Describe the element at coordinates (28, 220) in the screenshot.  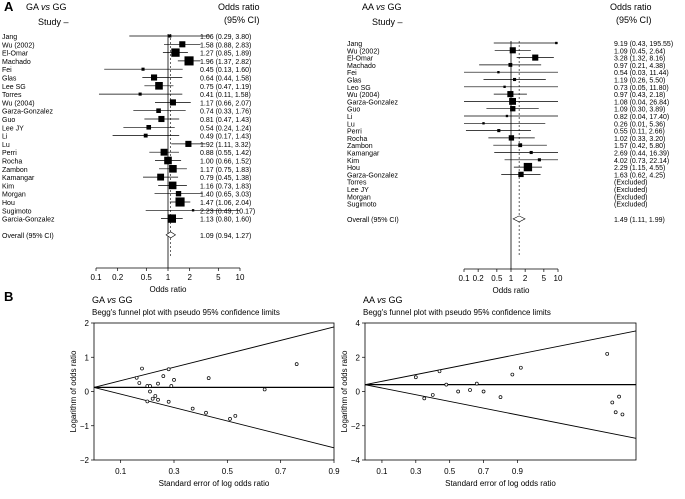
I see `forest-study-name: Garcia-Gonzalez` at that location.